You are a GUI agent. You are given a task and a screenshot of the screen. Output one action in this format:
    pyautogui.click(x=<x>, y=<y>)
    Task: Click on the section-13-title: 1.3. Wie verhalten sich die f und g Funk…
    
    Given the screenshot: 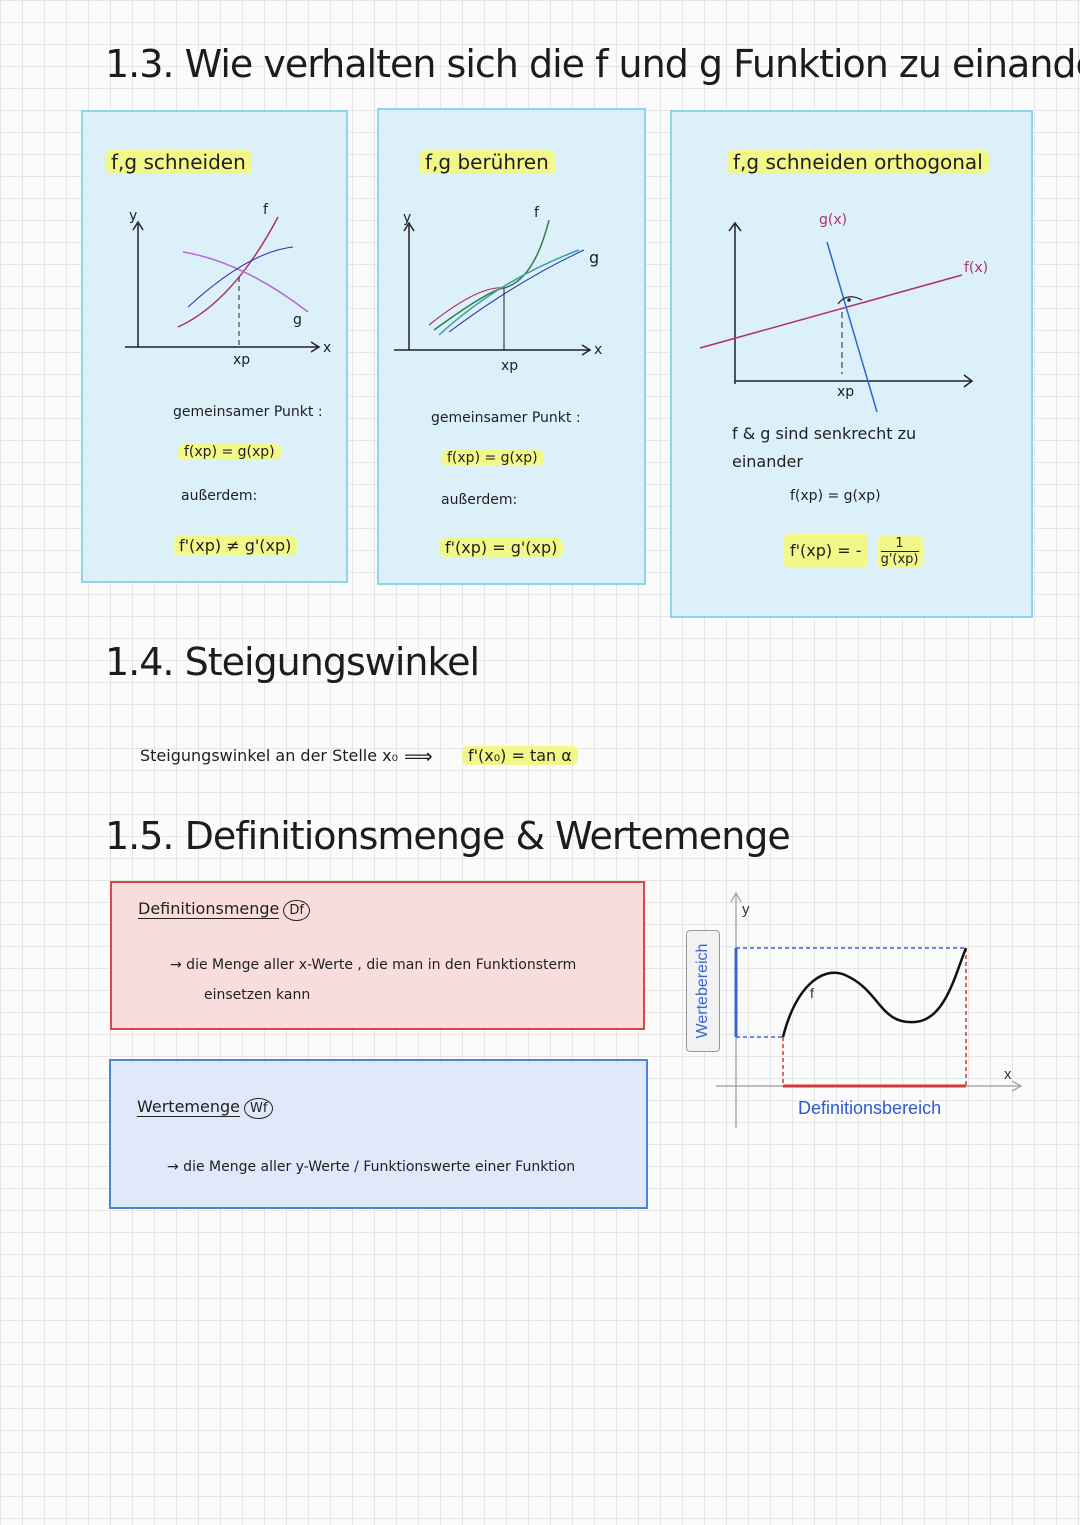 What is the action you would take?
    pyautogui.click(x=592, y=64)
    